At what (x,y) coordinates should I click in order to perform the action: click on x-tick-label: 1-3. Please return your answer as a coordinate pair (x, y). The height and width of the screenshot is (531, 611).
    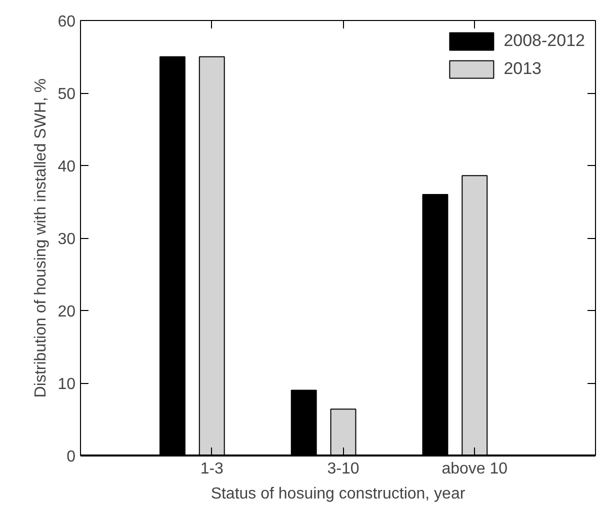
    Looking at the image, I should click on (212, 469).